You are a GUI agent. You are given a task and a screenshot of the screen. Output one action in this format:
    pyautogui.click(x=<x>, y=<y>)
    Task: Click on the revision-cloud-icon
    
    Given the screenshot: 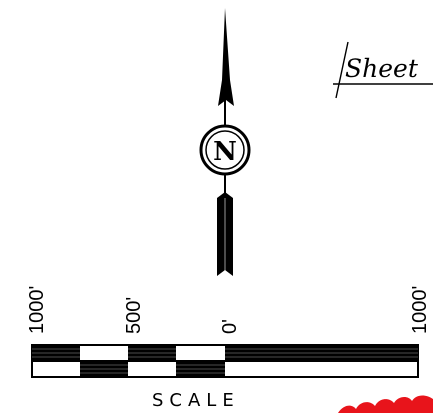 What is the action you would take?
    pyautogui.click(x=385, y=404)
    